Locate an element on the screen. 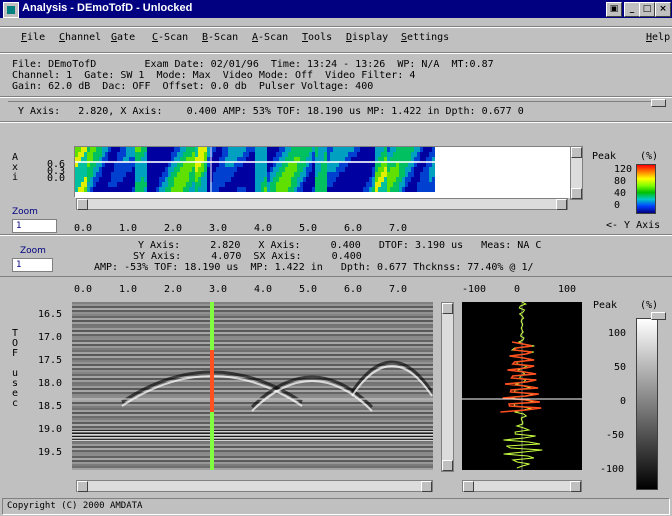 This screenshot has height=516, width=672. cscan-x-tick: 1.0 is located at coordinates (128, 228).